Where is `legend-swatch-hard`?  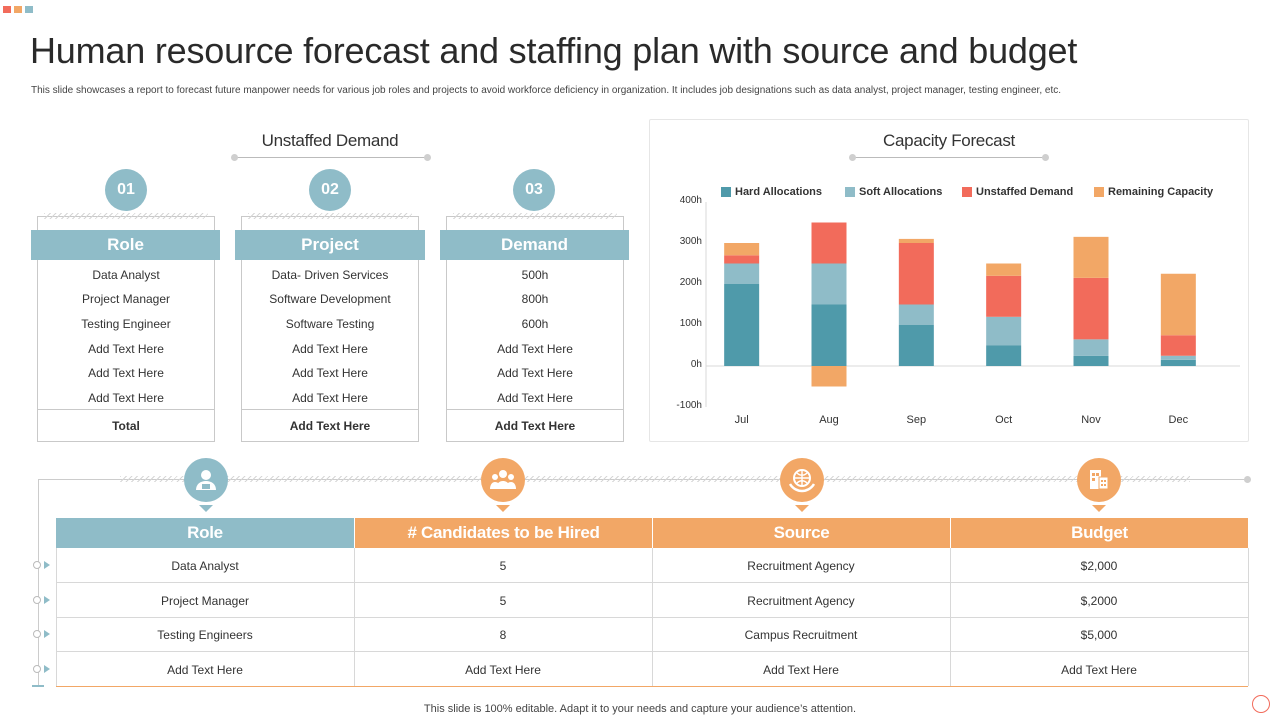
legend-swatch-hard is located at coordinates (726, 192).